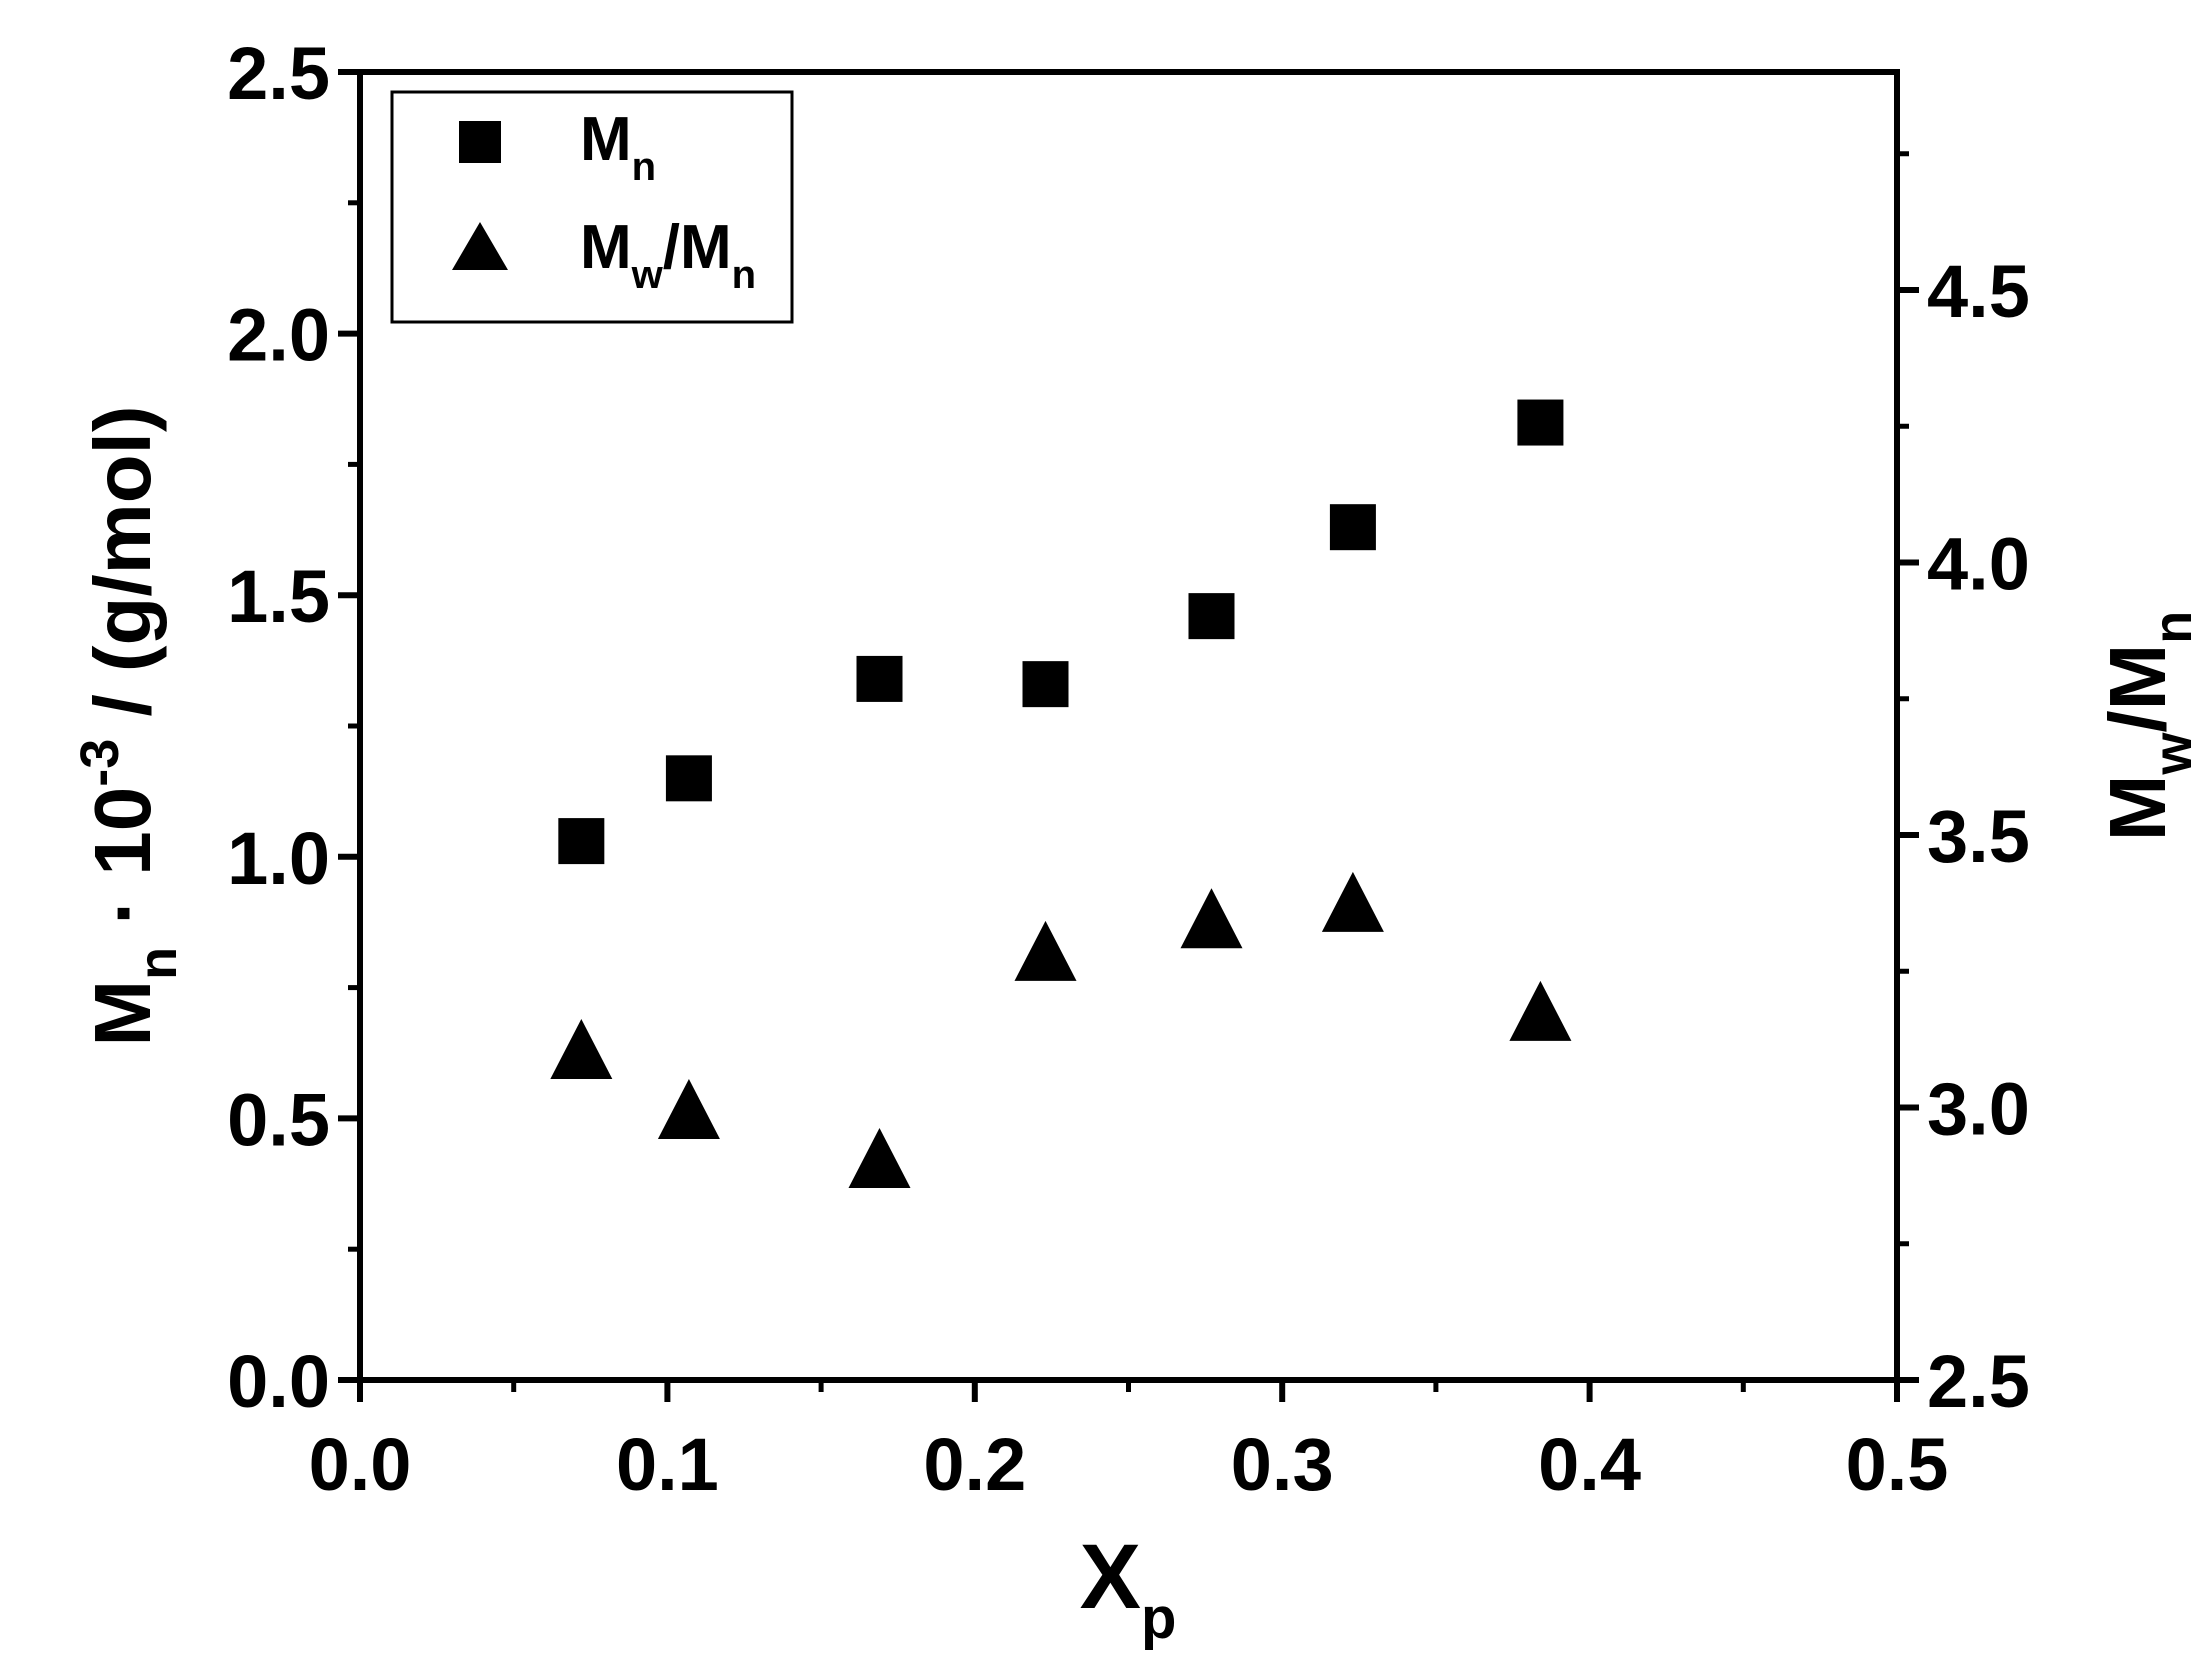 The image size is (2193, 1666). What do you see at coordinates (1978, 1381) in the screenshot?
I see `y-right-tick-label: 2.5` at bounding box center [1978, 1381].